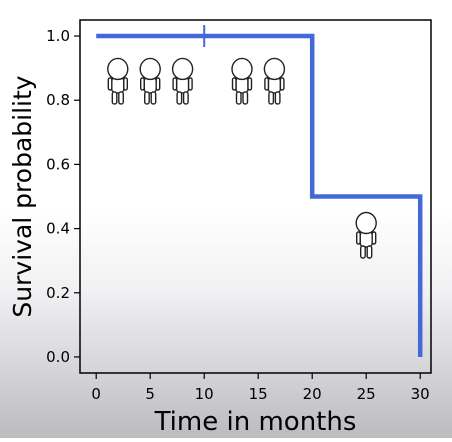 This screenshot has width=452, height=442. I want to click on x-tick-label: 20, so click(312, 394).